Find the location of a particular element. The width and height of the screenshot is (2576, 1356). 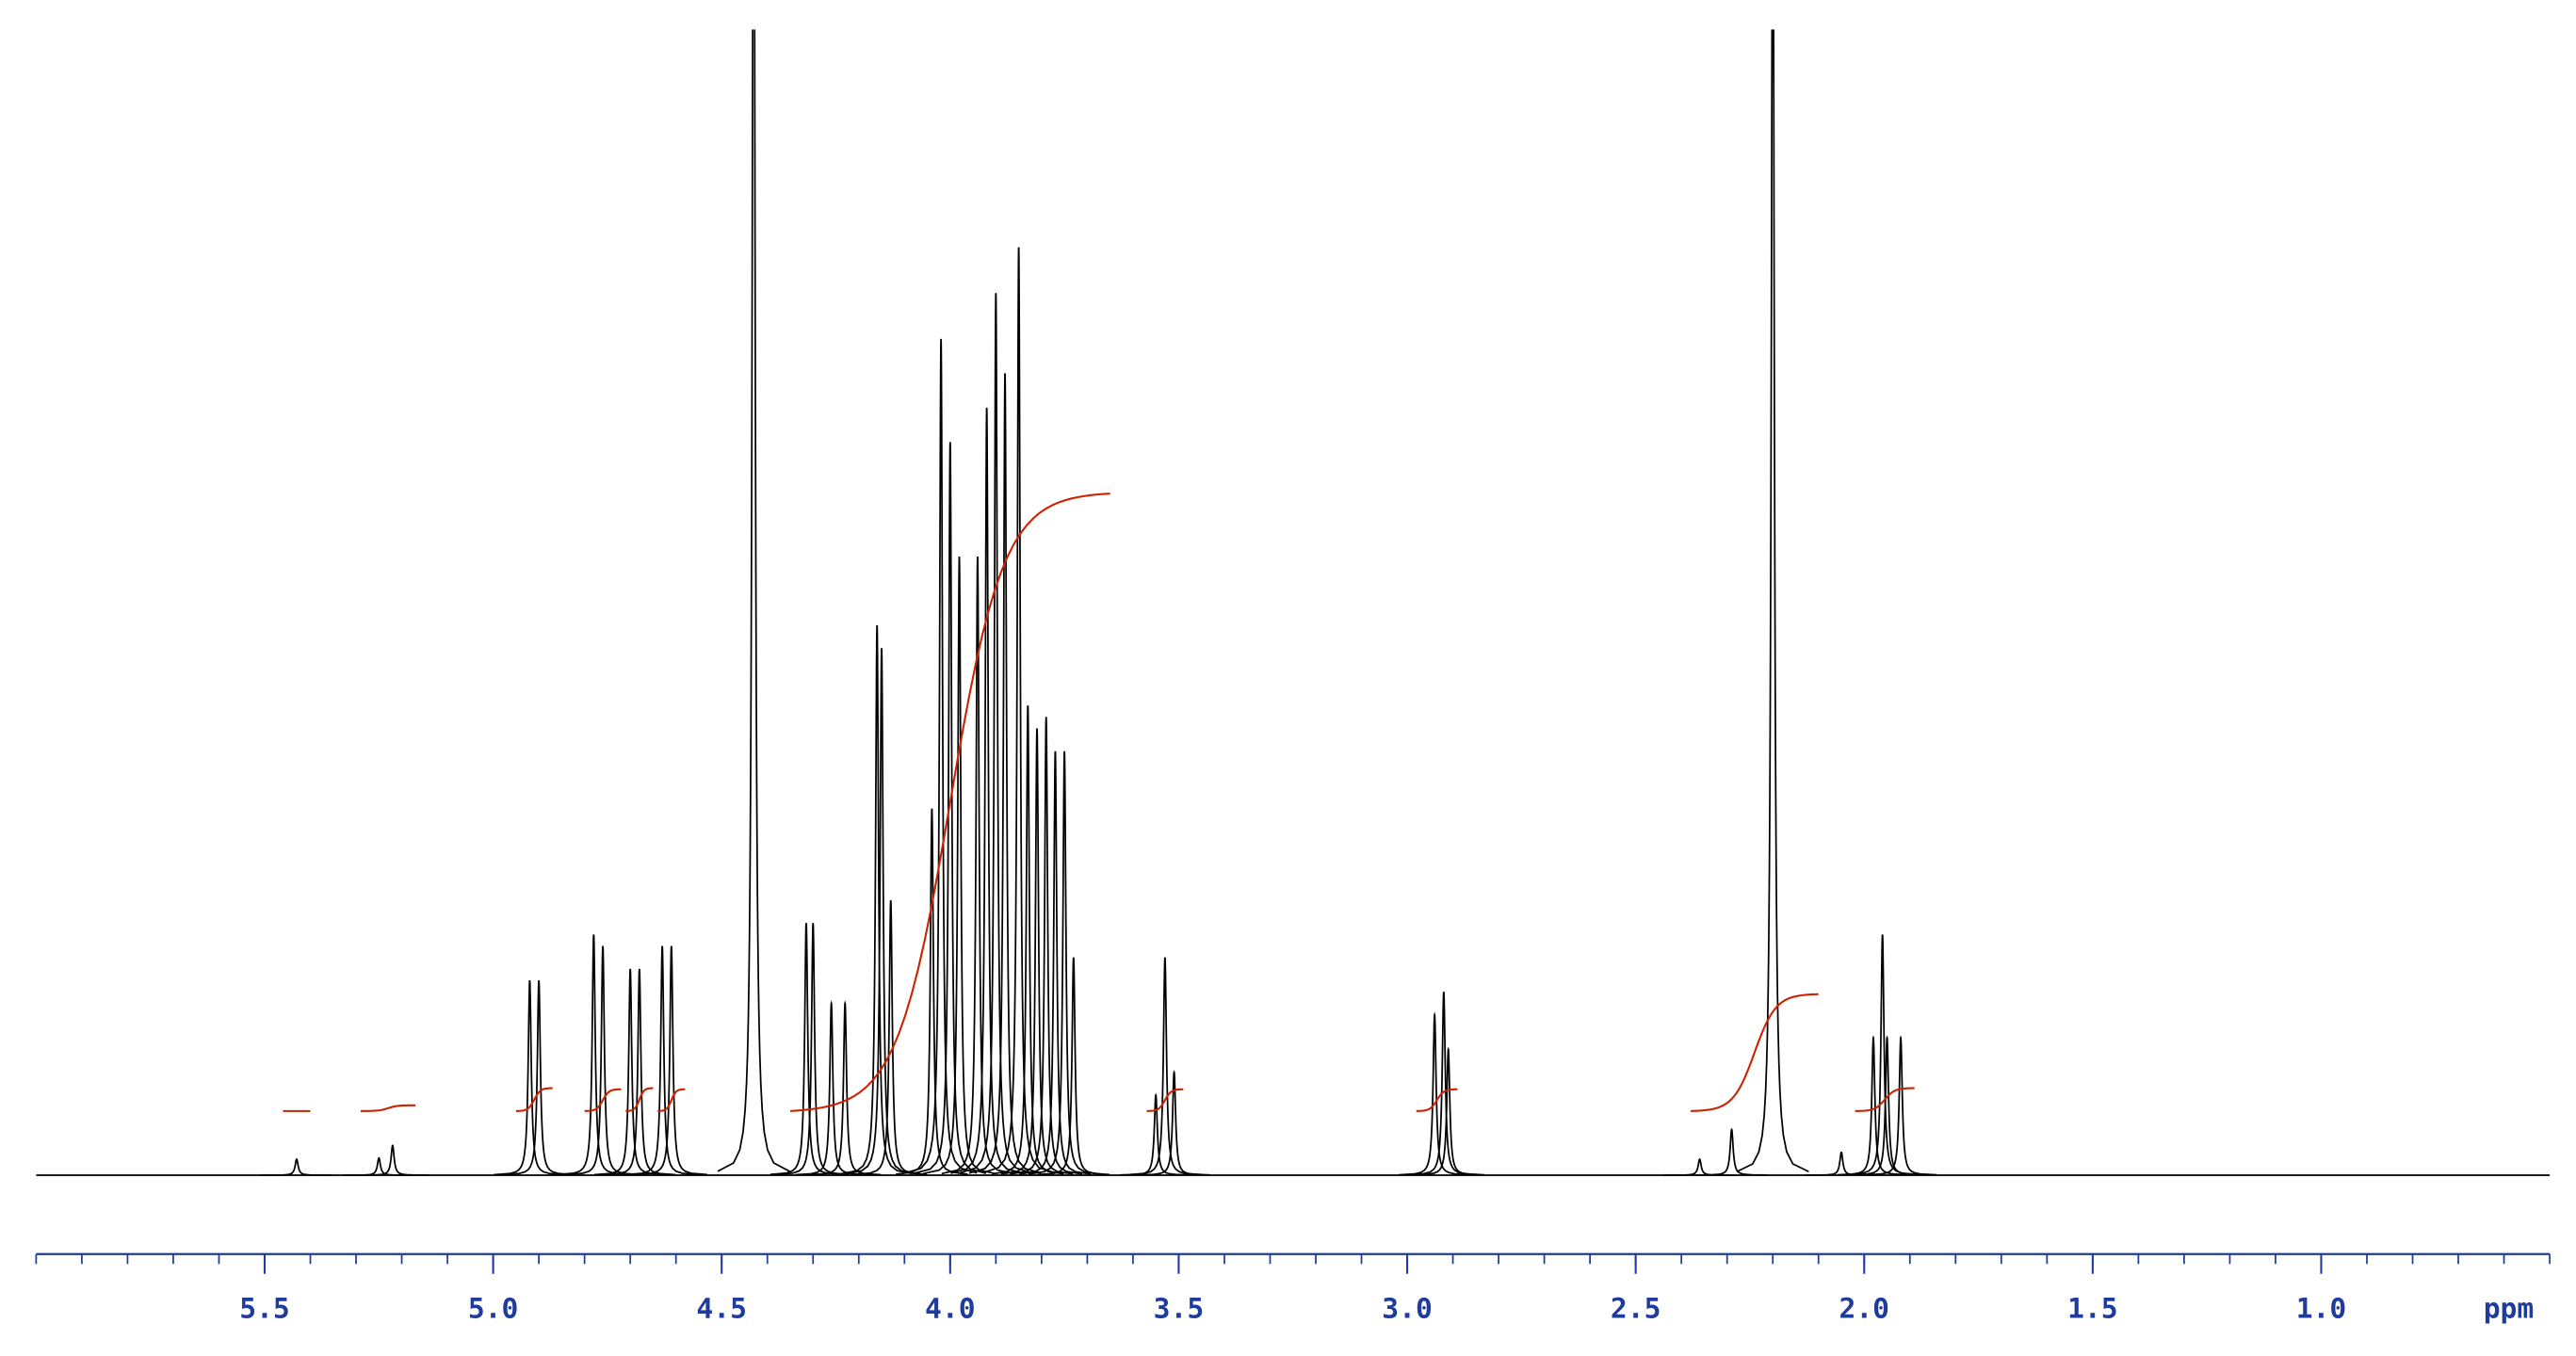

x-tick-label: 2.0 is located at coordinates (1864, 1308).